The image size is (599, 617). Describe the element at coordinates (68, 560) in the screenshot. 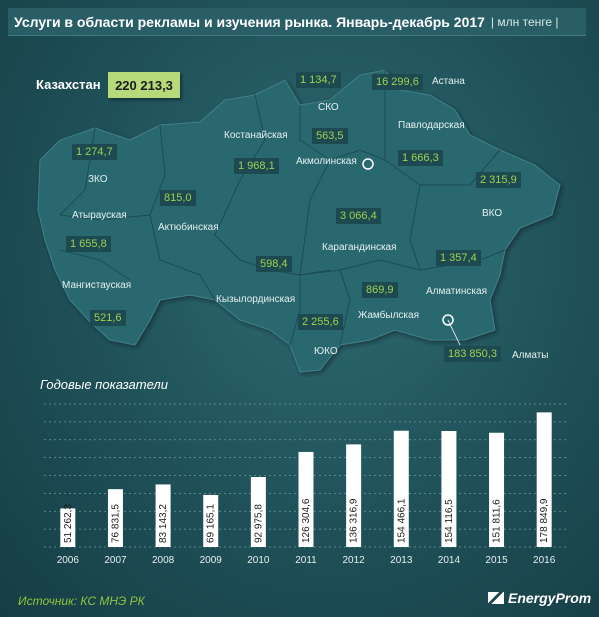

I see `category-label-2006: 2006` at that location.